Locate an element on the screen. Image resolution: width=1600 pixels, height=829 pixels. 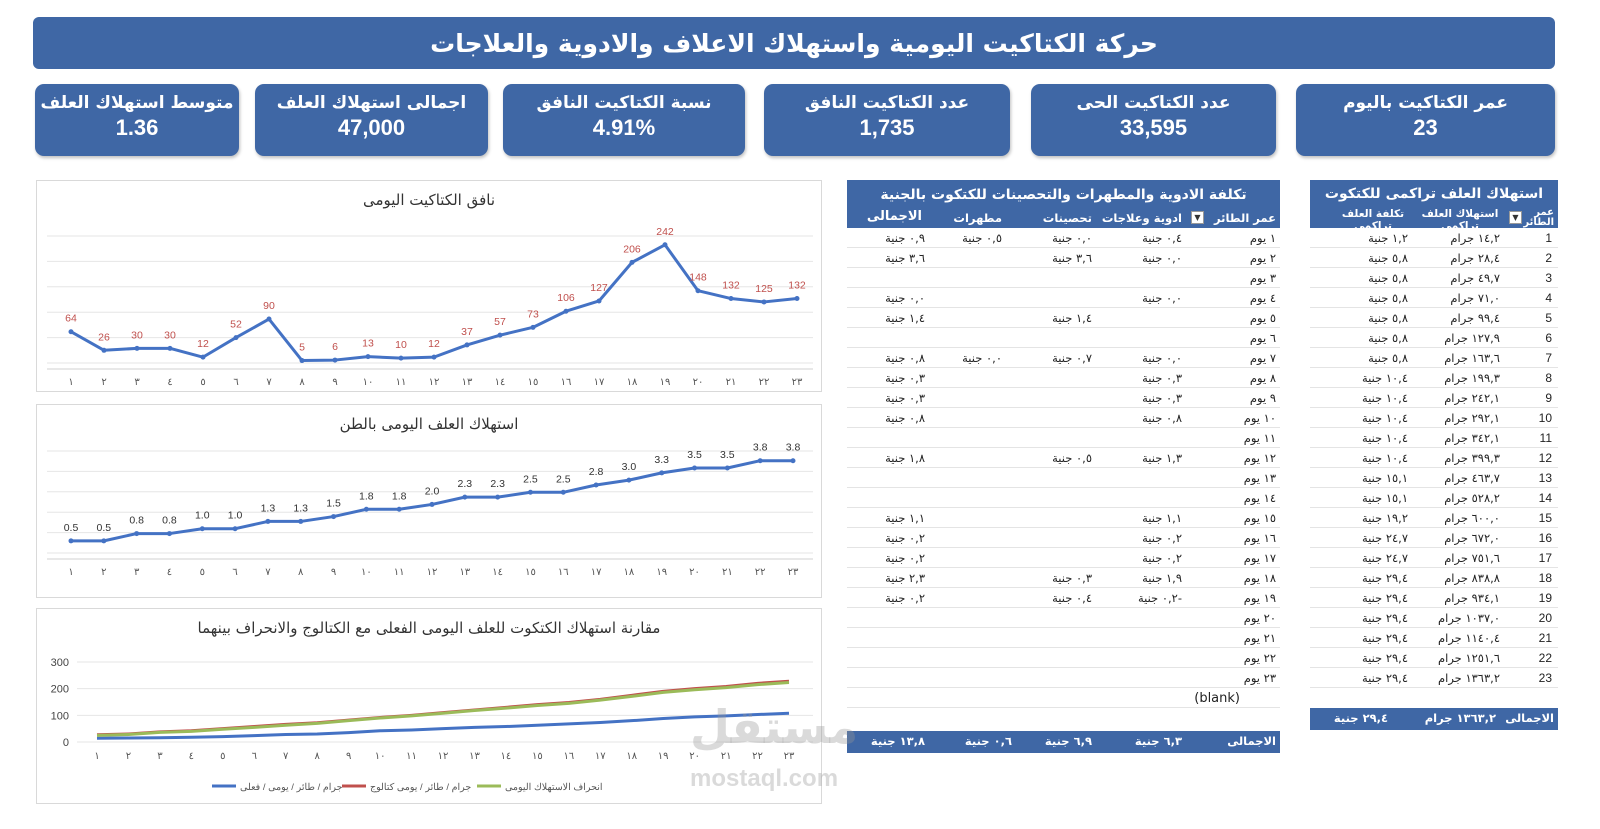
table-cell: 19 is located at coordinates (1545, 598).